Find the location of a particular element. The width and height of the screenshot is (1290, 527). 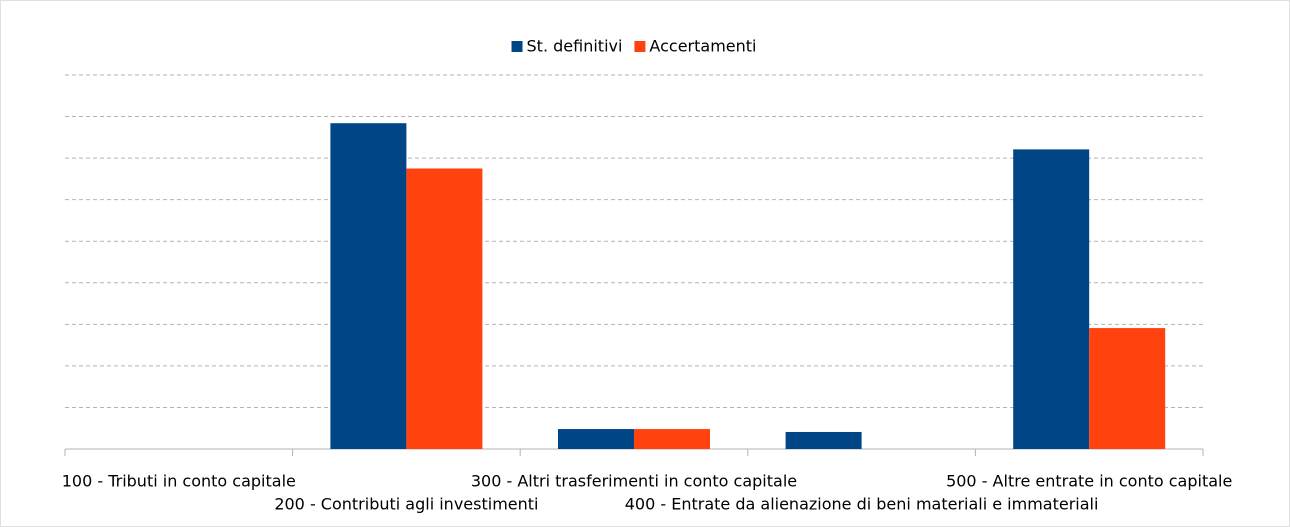

x-tick-label: 100 - Tributi in conto capitale is located at coordinates (179, 481).